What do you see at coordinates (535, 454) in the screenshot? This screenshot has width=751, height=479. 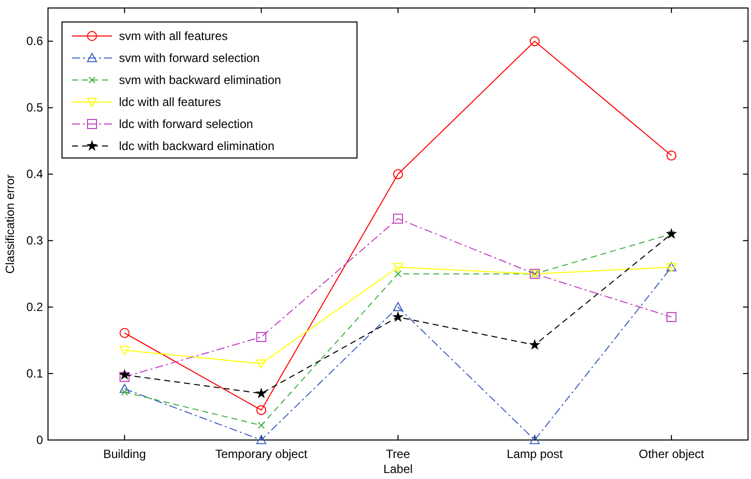 I see `x-tick-label: Lamp post` at bounding box center [535, 454].